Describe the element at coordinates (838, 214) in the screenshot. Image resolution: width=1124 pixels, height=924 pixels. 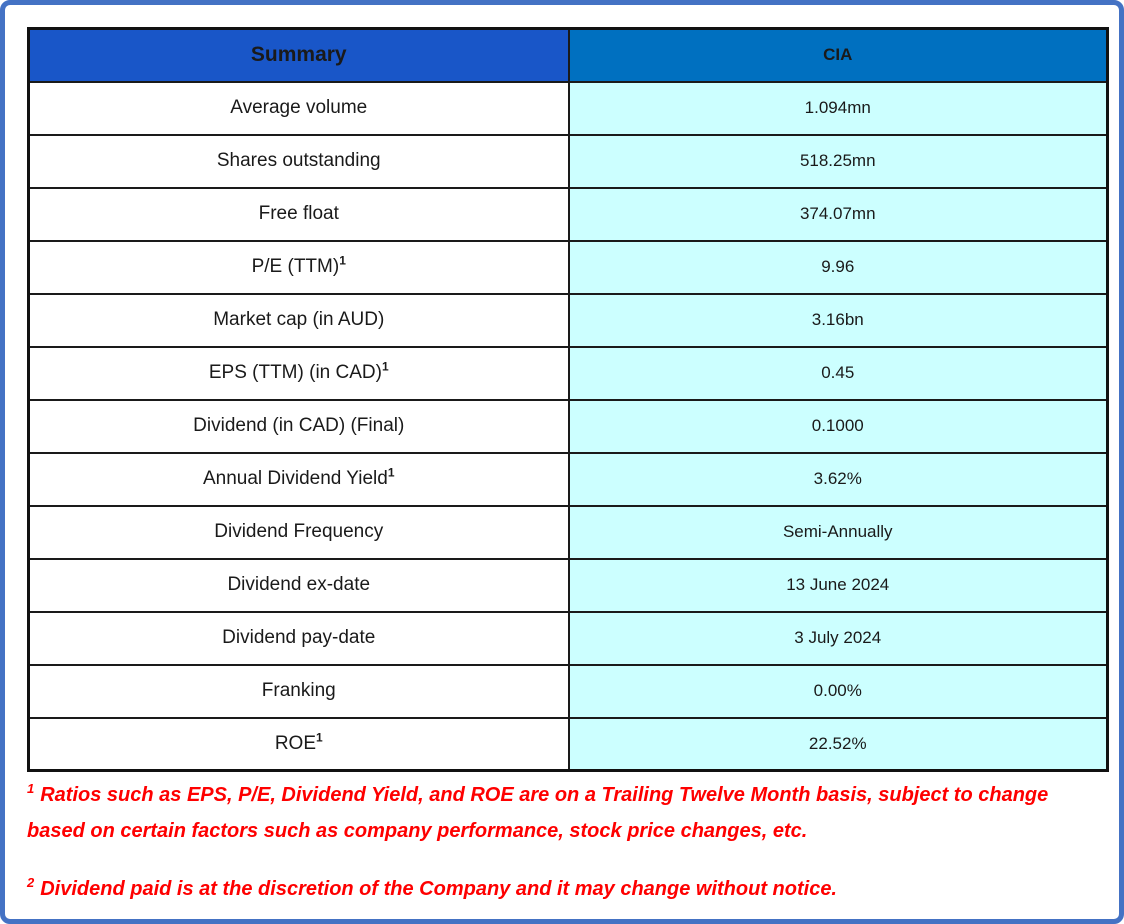
I see `row-value: 374.07mn` at that location.